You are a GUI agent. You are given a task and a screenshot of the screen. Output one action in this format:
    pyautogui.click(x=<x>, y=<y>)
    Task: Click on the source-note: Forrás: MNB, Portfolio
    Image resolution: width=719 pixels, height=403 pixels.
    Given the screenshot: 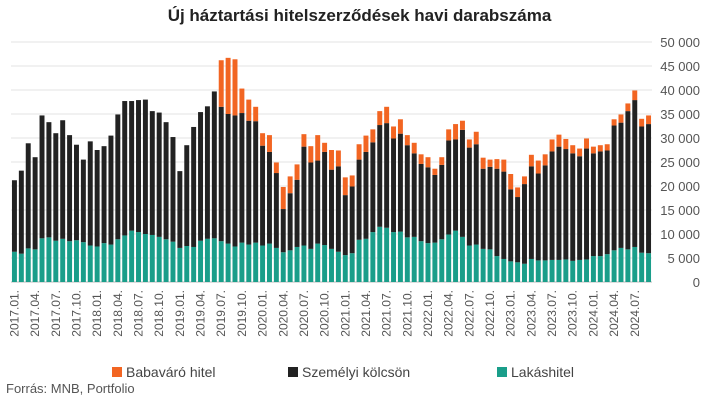 What is the action you would take?
    pyautogui.click(x=70, y=388)
    